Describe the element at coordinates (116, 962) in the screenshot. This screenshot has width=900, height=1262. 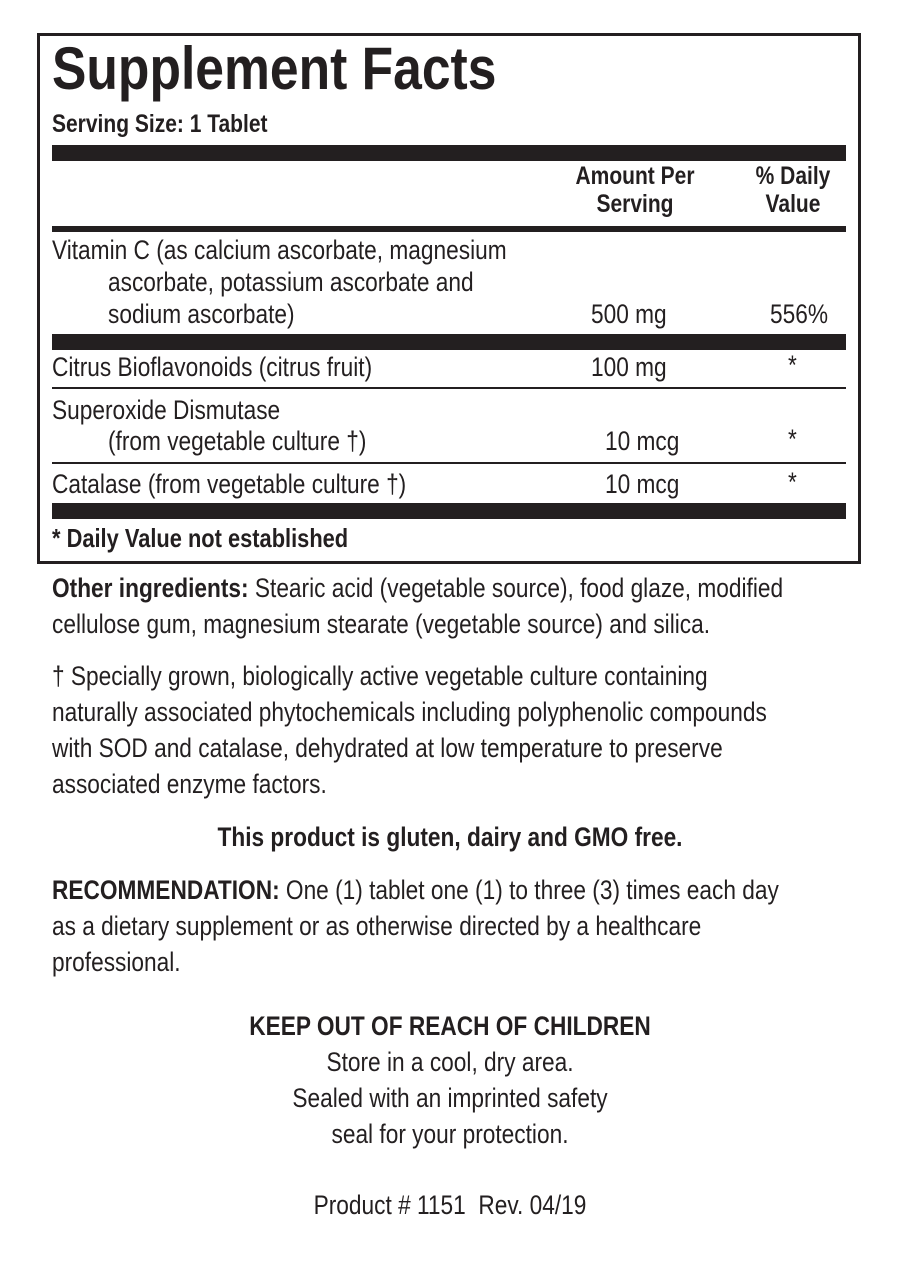
I see `recommendation-line: professional.` at that location.